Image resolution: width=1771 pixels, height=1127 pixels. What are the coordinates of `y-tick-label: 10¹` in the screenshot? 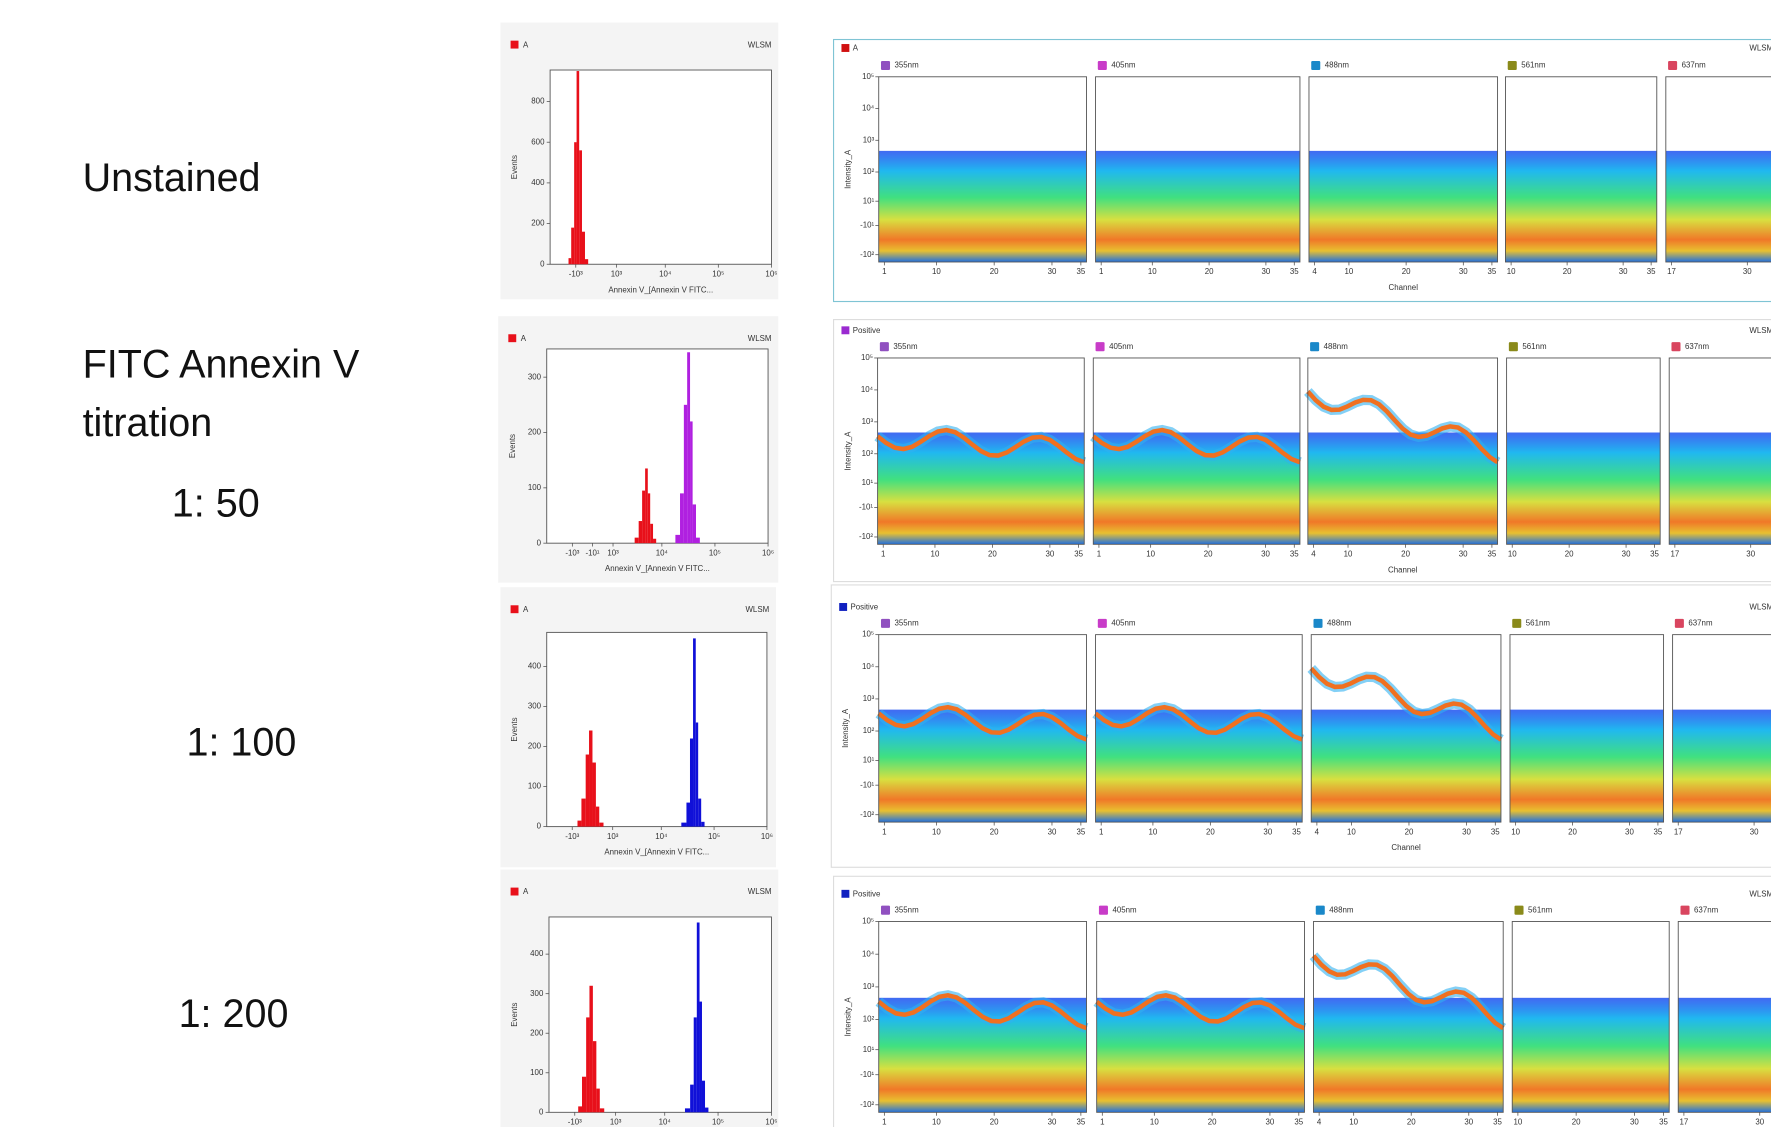 It's located at (869, 200).